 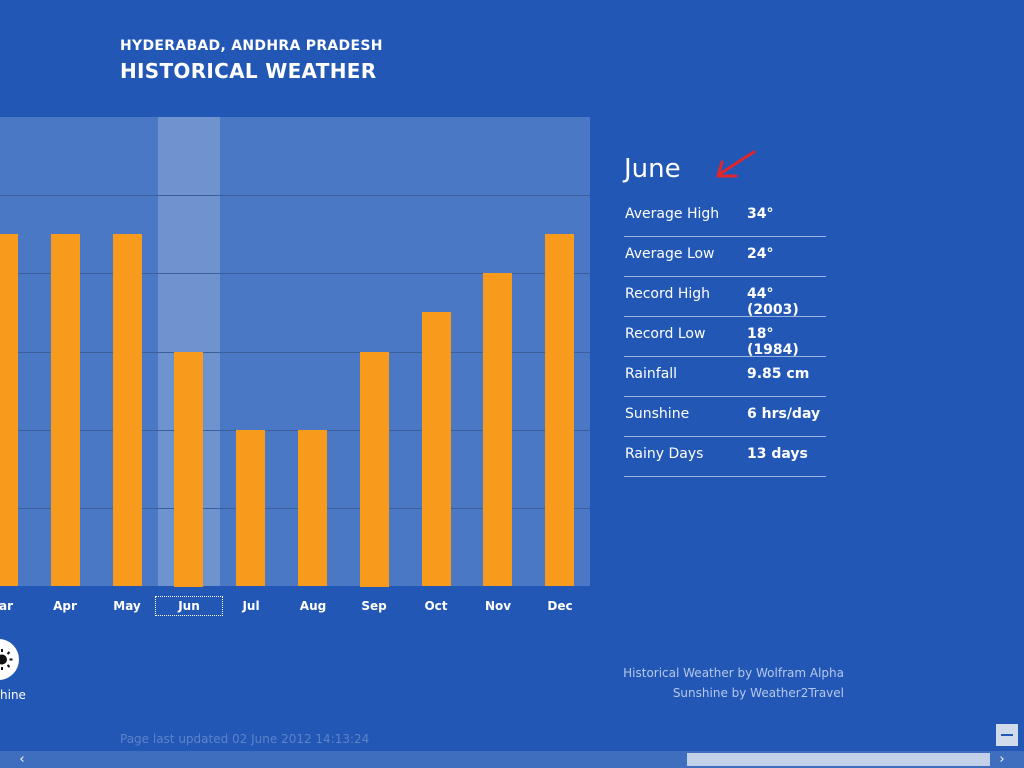 I want to click on month-label-jun: Jun, so click(x=189, y=606).